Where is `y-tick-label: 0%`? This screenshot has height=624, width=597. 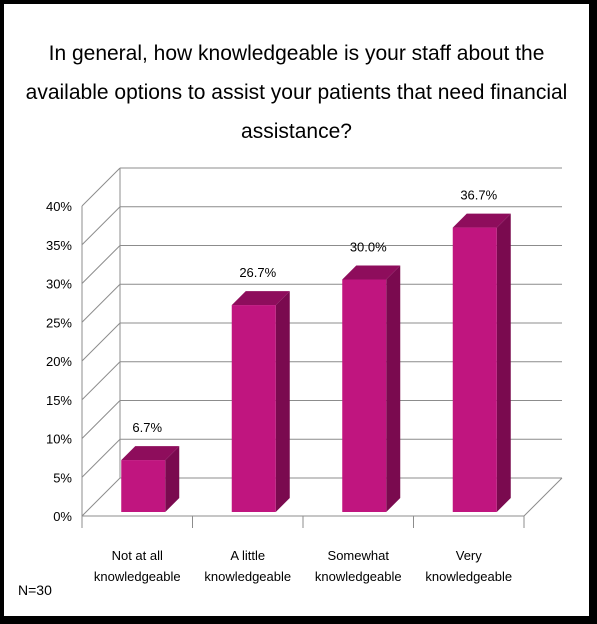
y-tick-label: 0% is located at coordinates (62, 516).